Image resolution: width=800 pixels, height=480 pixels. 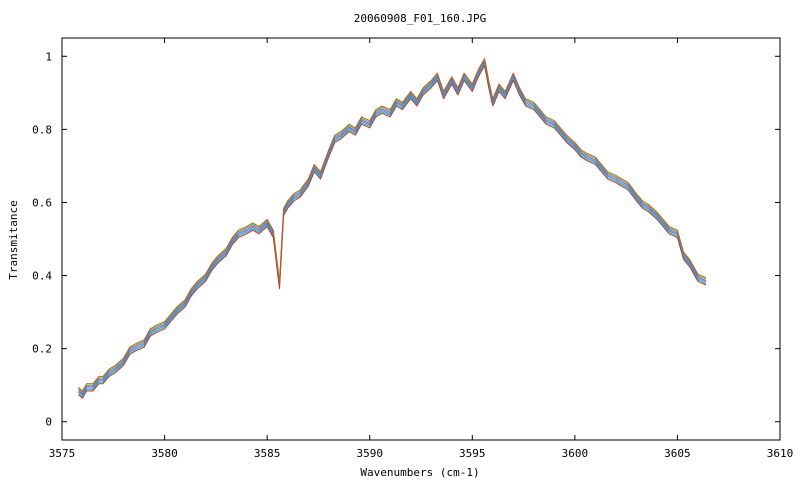 What do you see at coordinates (780, 453) in the screenshot?
I see `x-tick-label: 3610` at bounding box center [780, 453].